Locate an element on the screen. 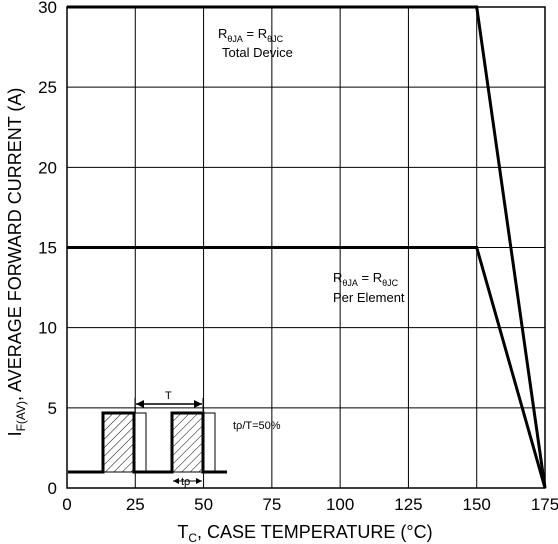 The height and width of the screenshot is (544, 558). x-tick-label: 75 is located at coordinates (271, 504).